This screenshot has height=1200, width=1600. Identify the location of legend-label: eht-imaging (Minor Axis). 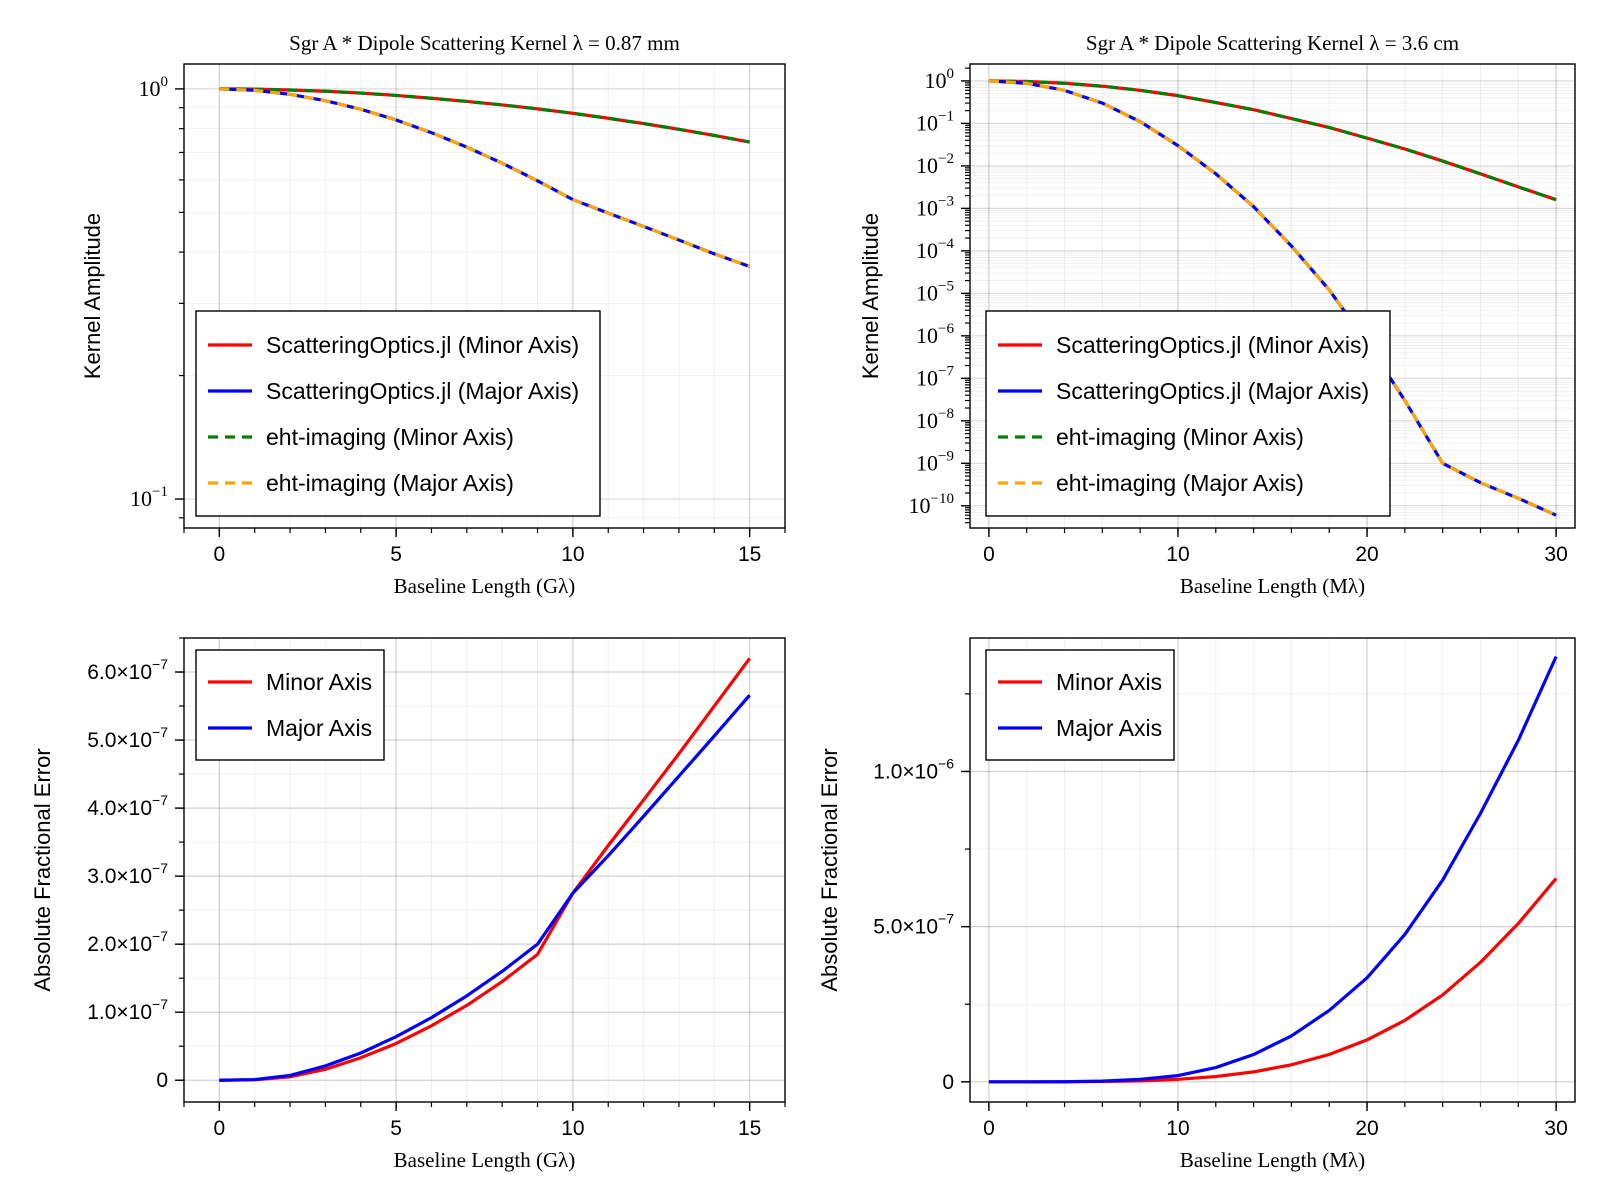
(390, 437).